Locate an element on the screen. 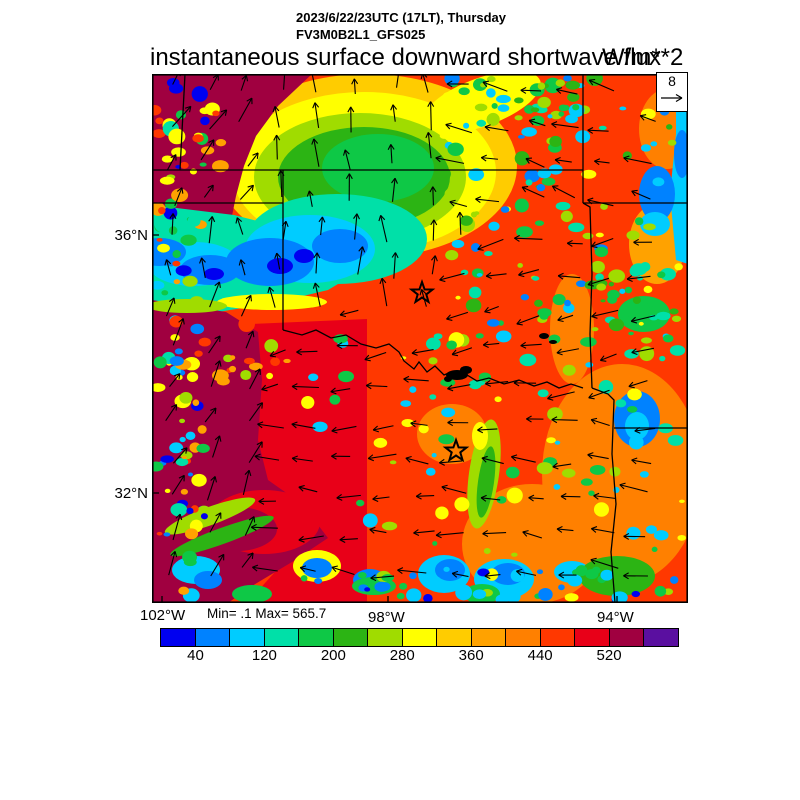  wind-reference-arrow-icon is located at coordinates (672, 98).